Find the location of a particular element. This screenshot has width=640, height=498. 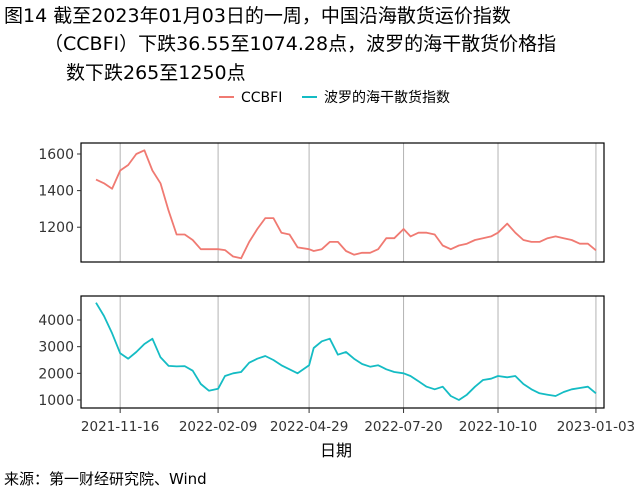

x-tick-label: 2022-07-20 is located at coordinates (403, 427).